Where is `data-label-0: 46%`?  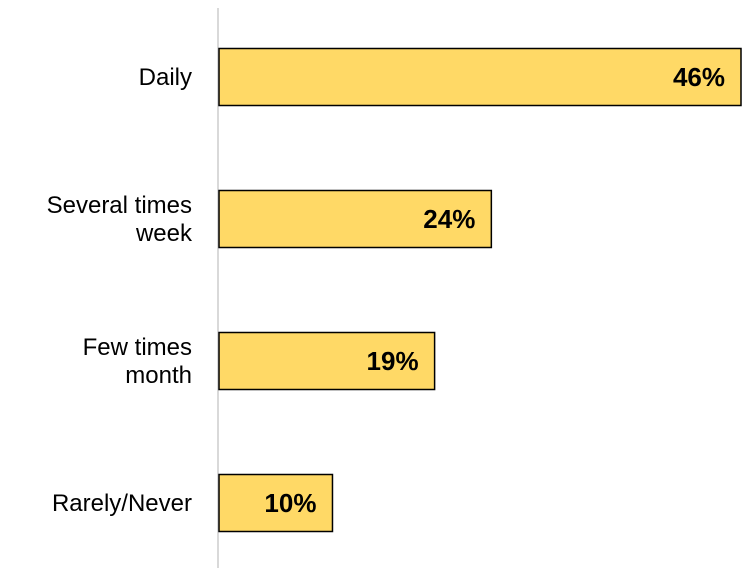 data-label-0: 46% is located at coordinates (699, 77).